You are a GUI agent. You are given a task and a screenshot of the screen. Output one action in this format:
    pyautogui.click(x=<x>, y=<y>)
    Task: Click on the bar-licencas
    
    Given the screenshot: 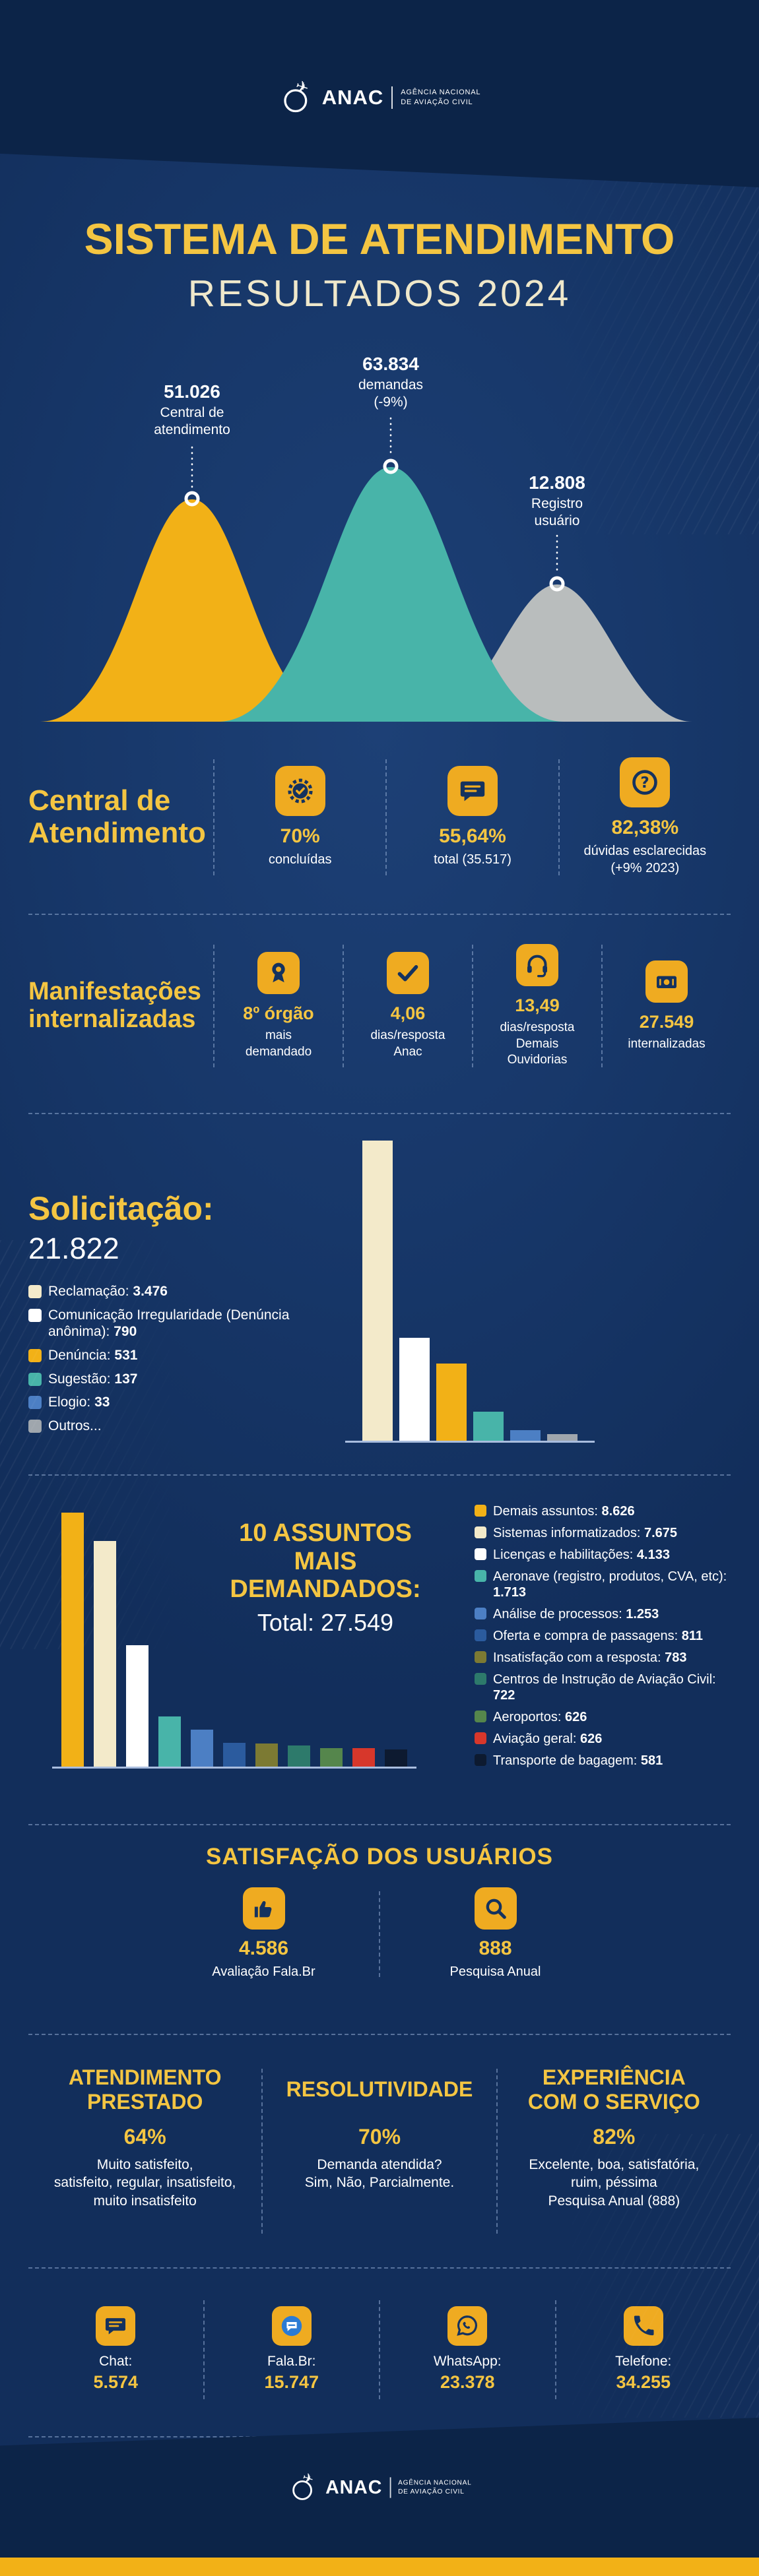 What is the action you would take?
    pyautogui.click(x=137, y=1706)
    